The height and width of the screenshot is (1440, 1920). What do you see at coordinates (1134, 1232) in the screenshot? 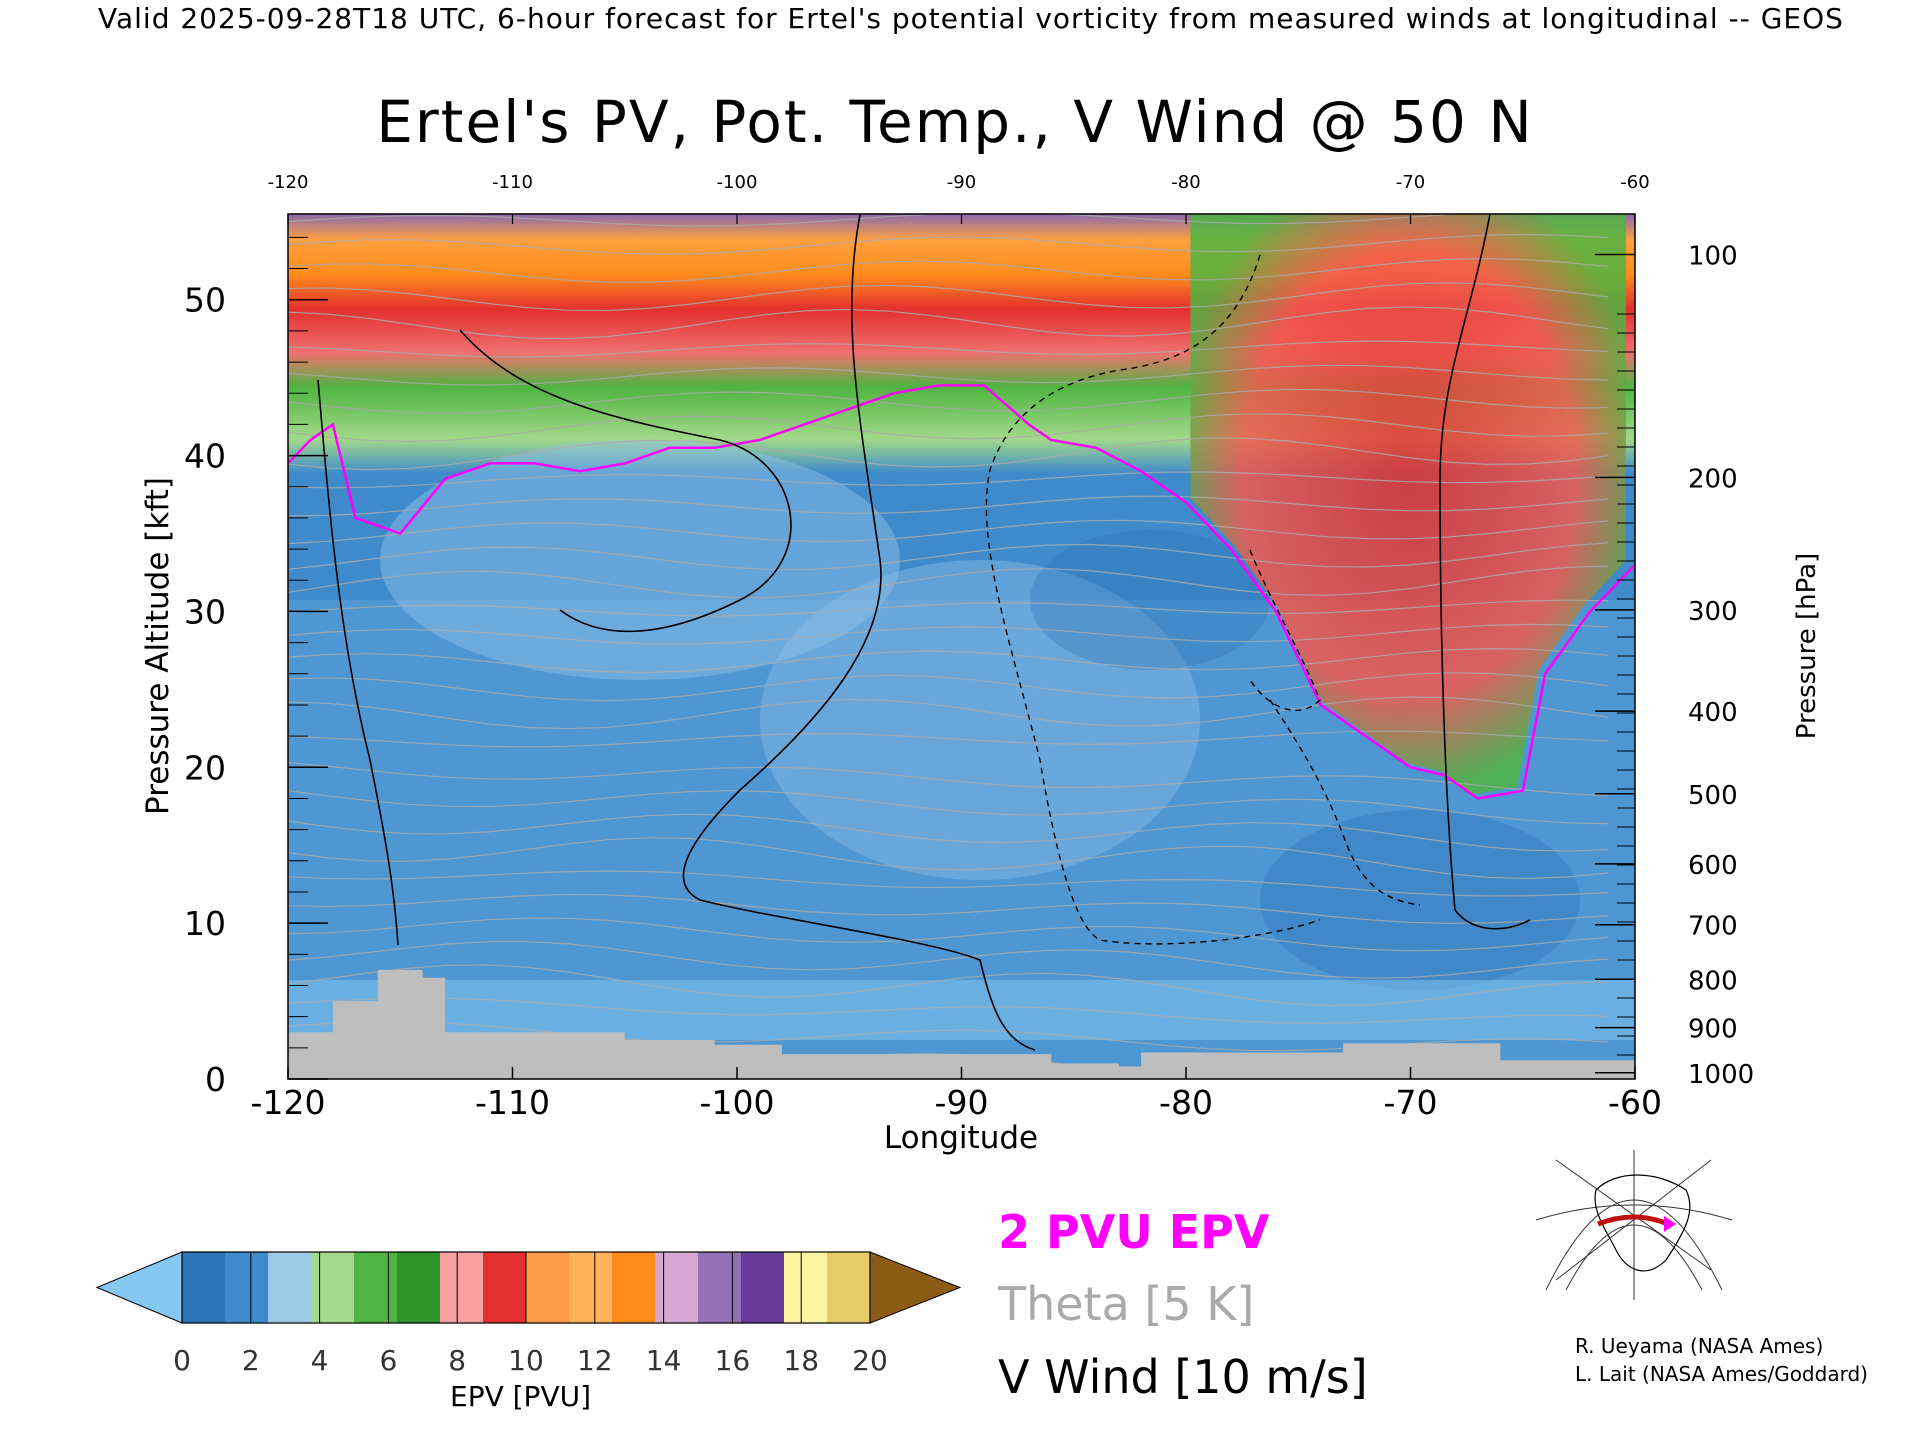
I see `legend-epv: 2 PVU EPV` at bounding box center [1134, 1232].